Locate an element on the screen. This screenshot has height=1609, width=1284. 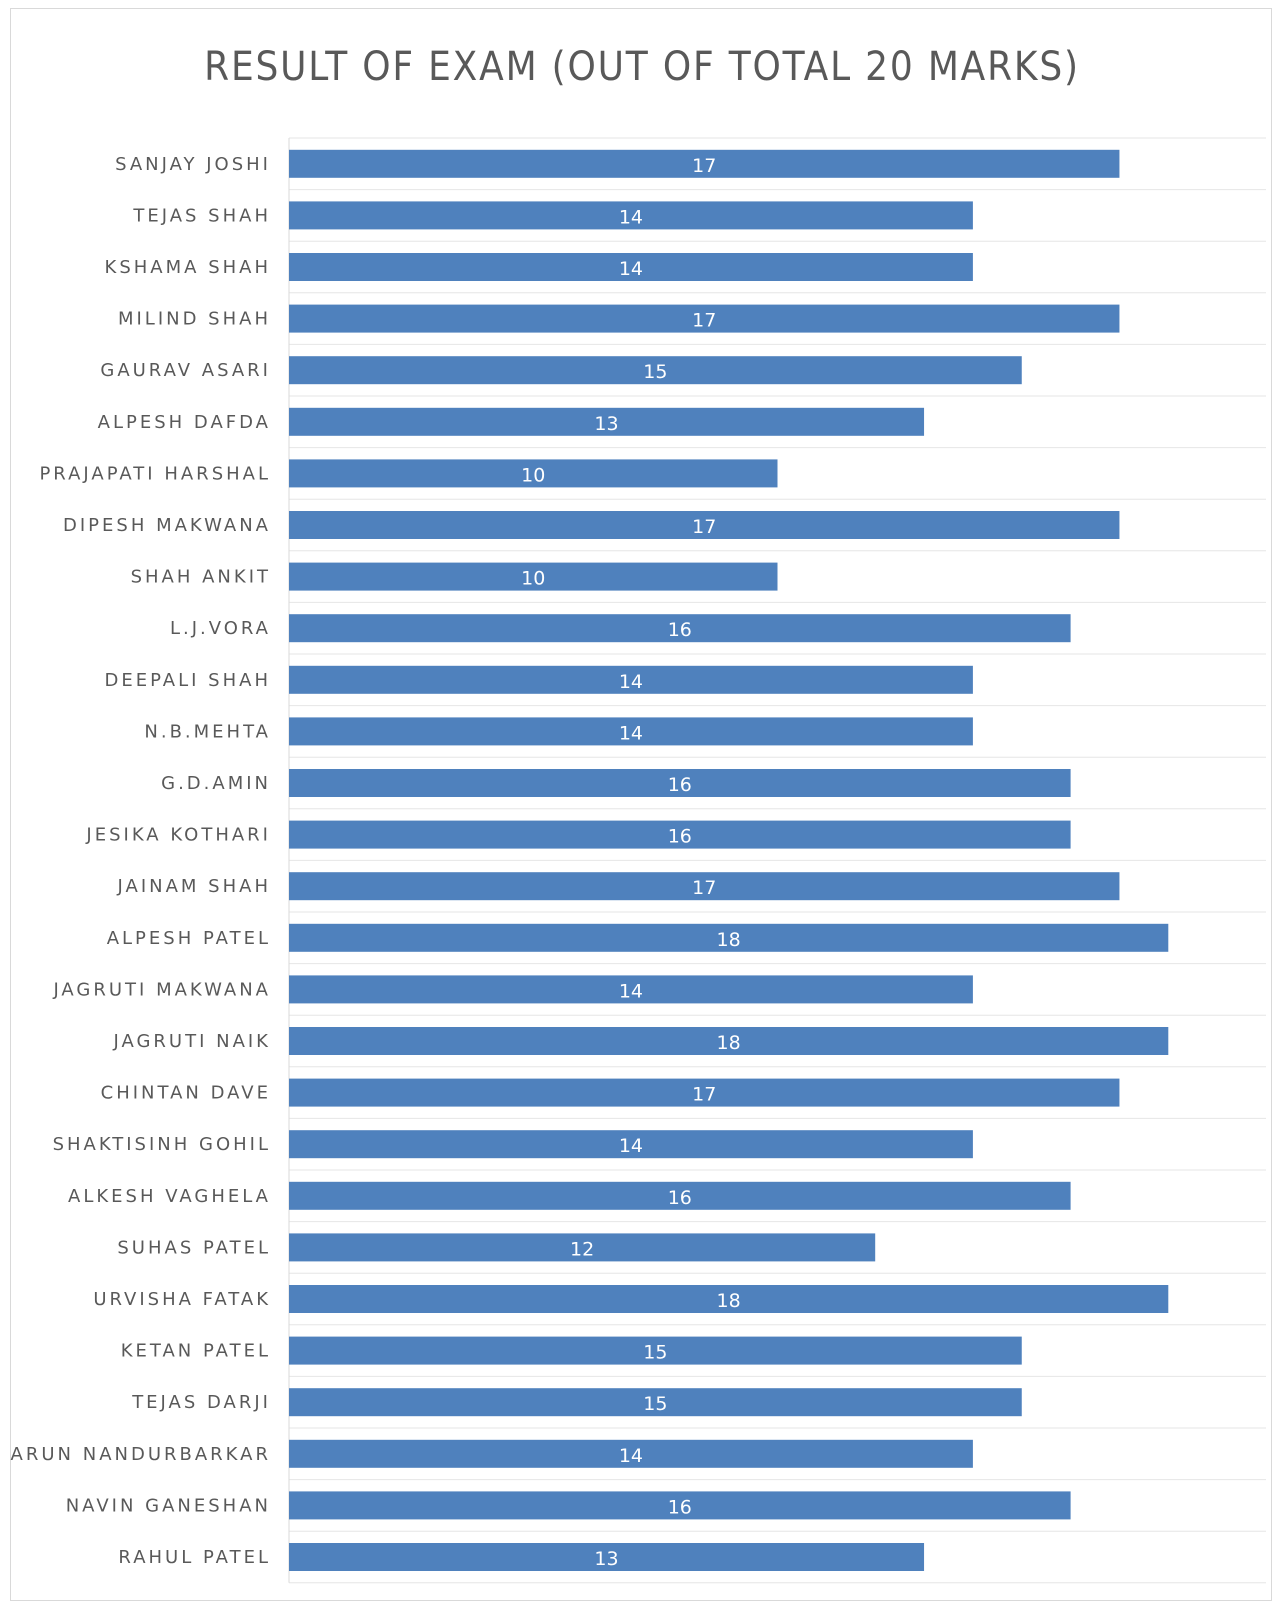
data-label: 12 is located at coordinates (582, 1249).